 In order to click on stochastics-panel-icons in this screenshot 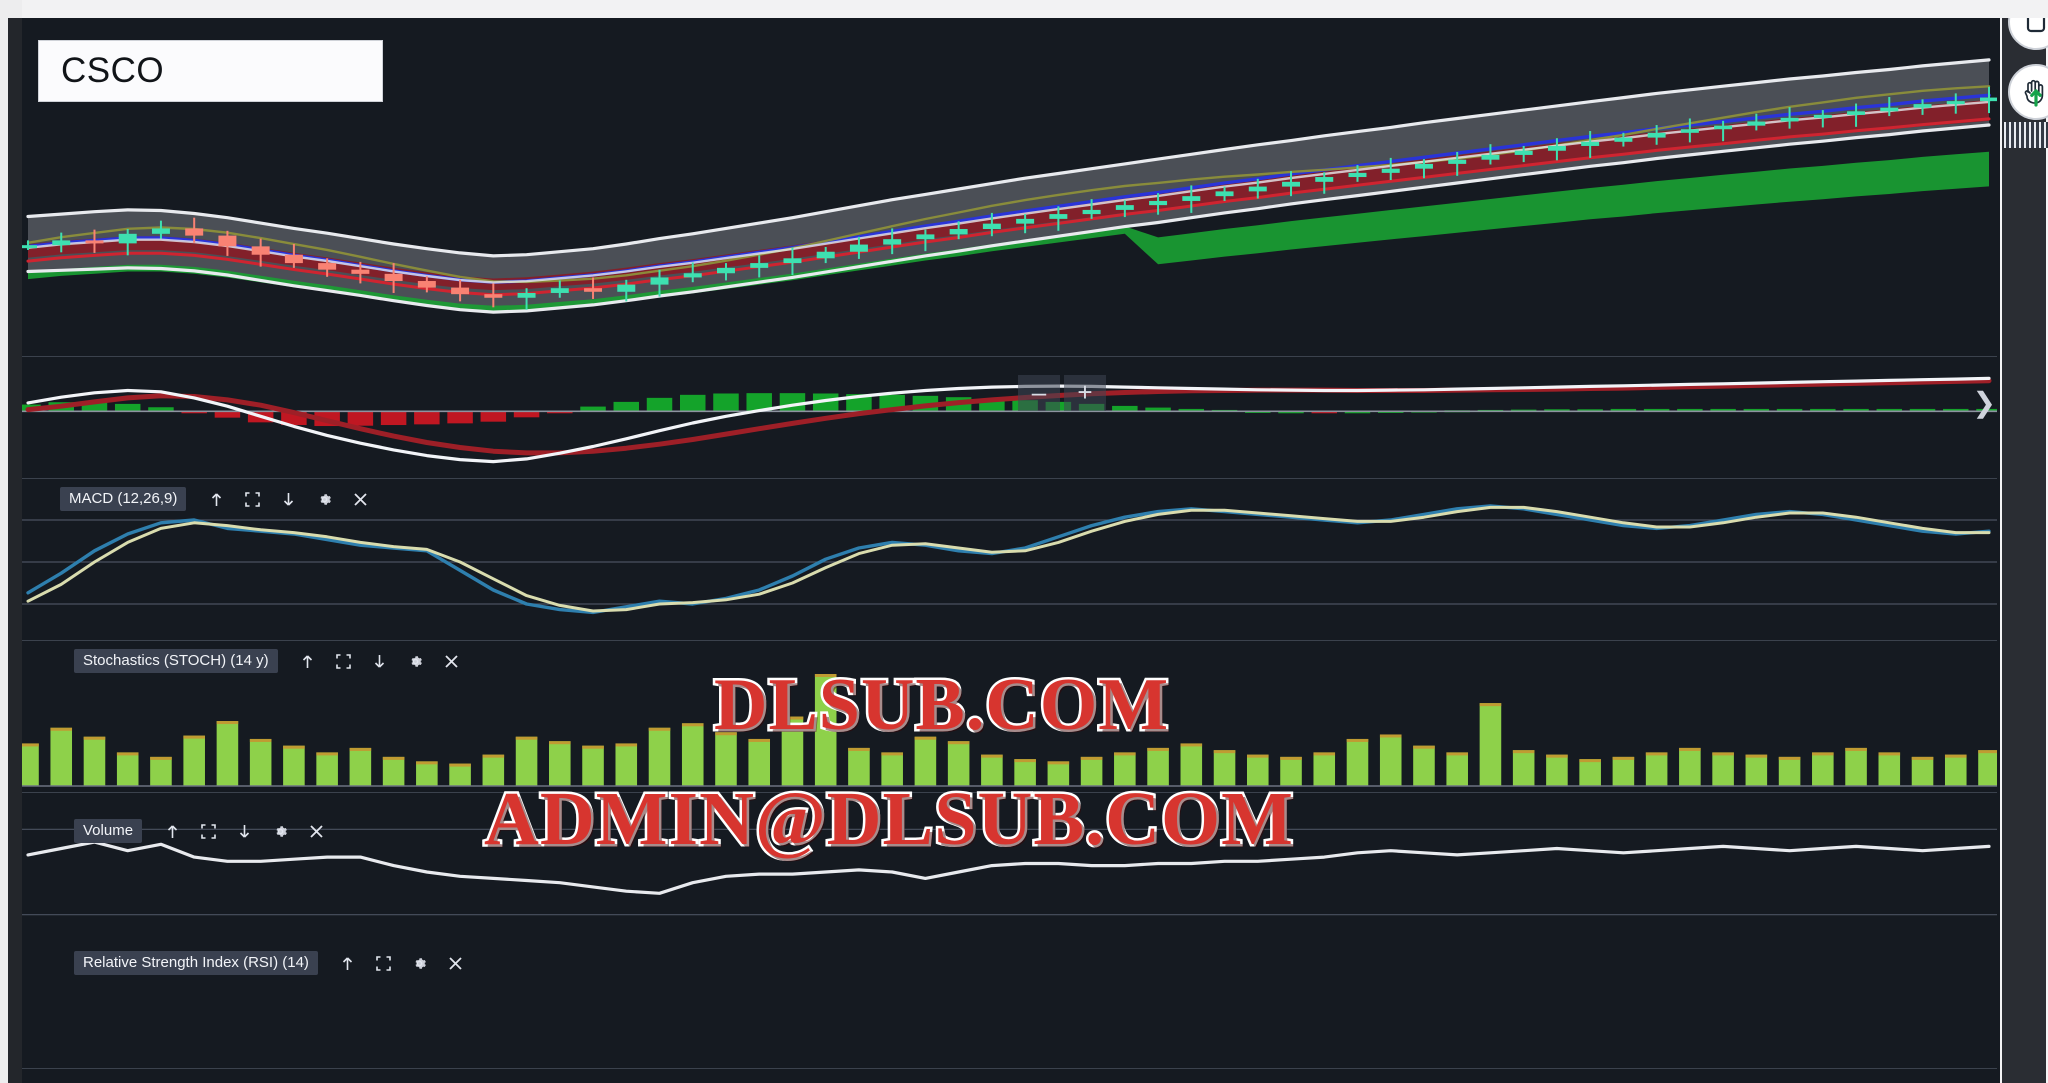, I will do `click(380, 661)`.